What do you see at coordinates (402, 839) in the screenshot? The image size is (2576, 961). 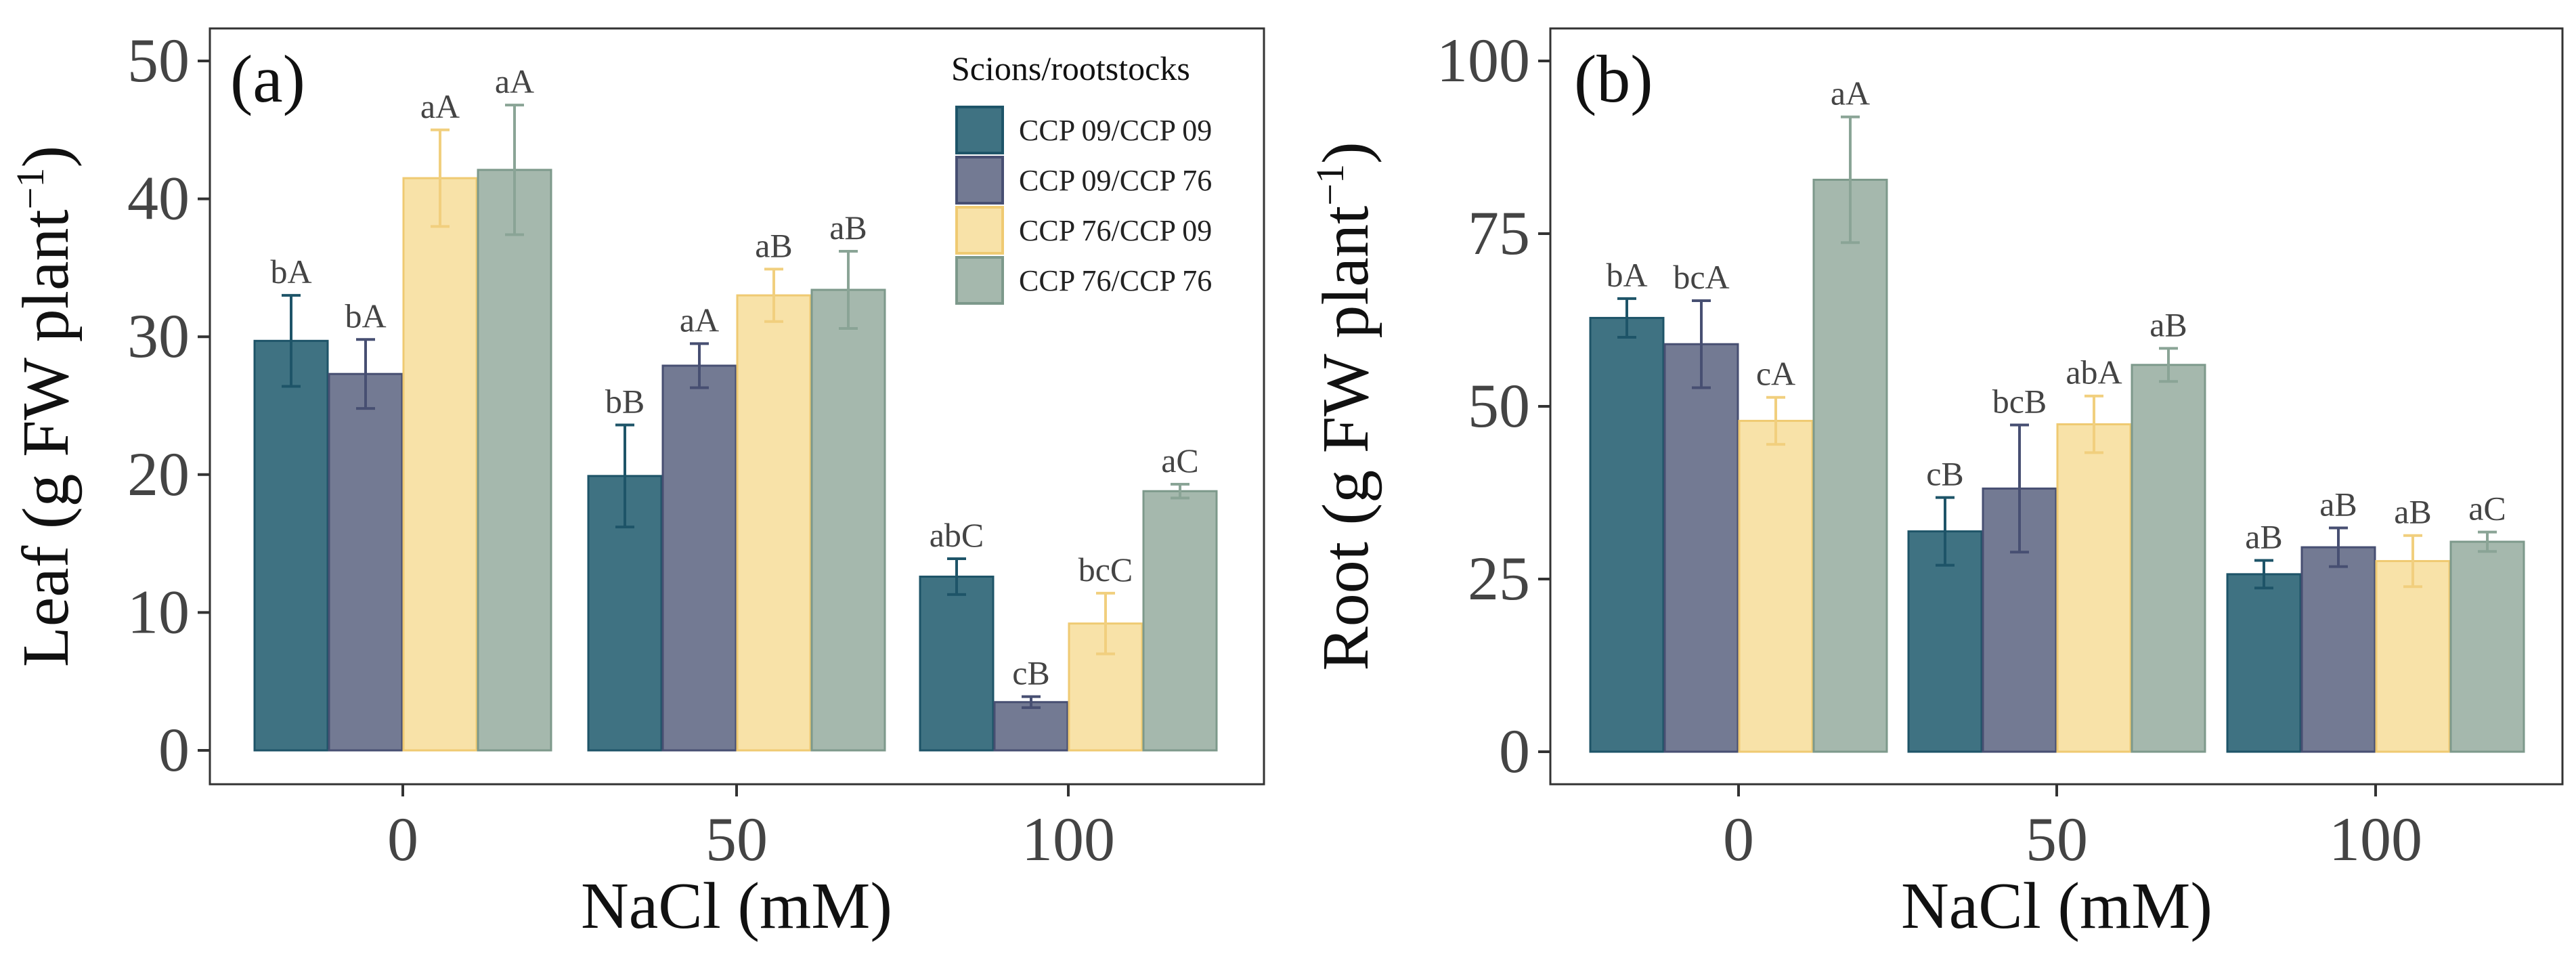 I see `panel-a-x-tick-label: 0` at bounding box center [402, 839].